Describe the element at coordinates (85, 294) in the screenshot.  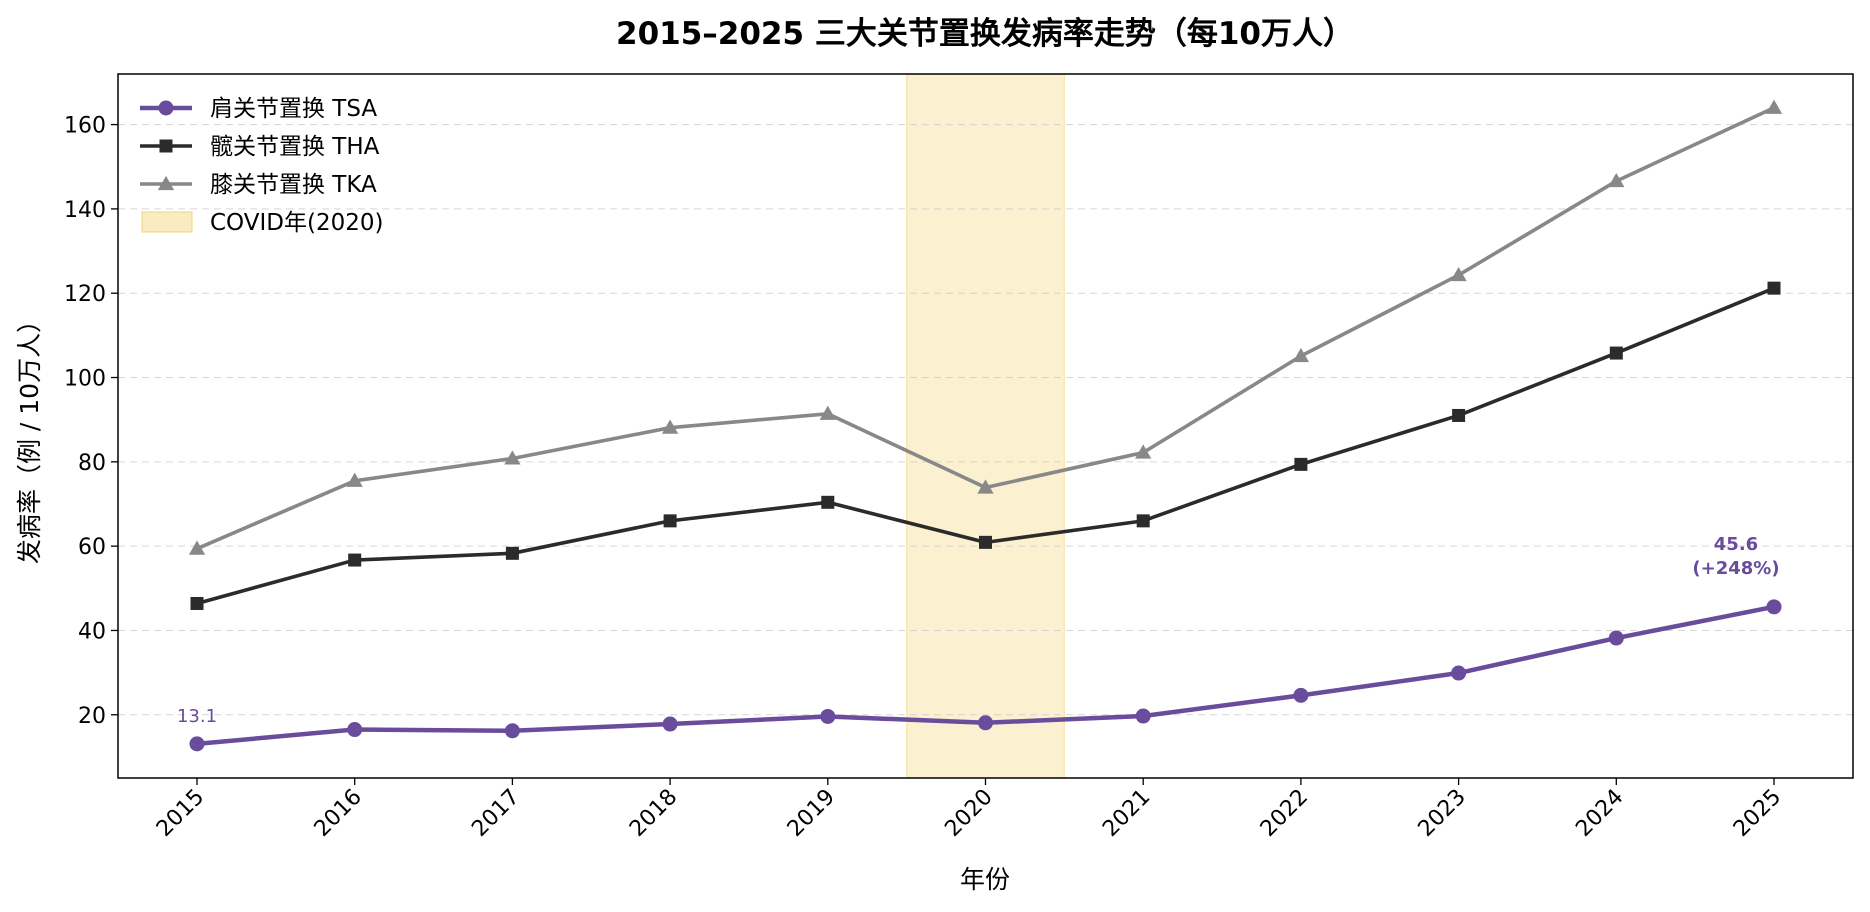
I see `y-tick-label: 120` at that location.